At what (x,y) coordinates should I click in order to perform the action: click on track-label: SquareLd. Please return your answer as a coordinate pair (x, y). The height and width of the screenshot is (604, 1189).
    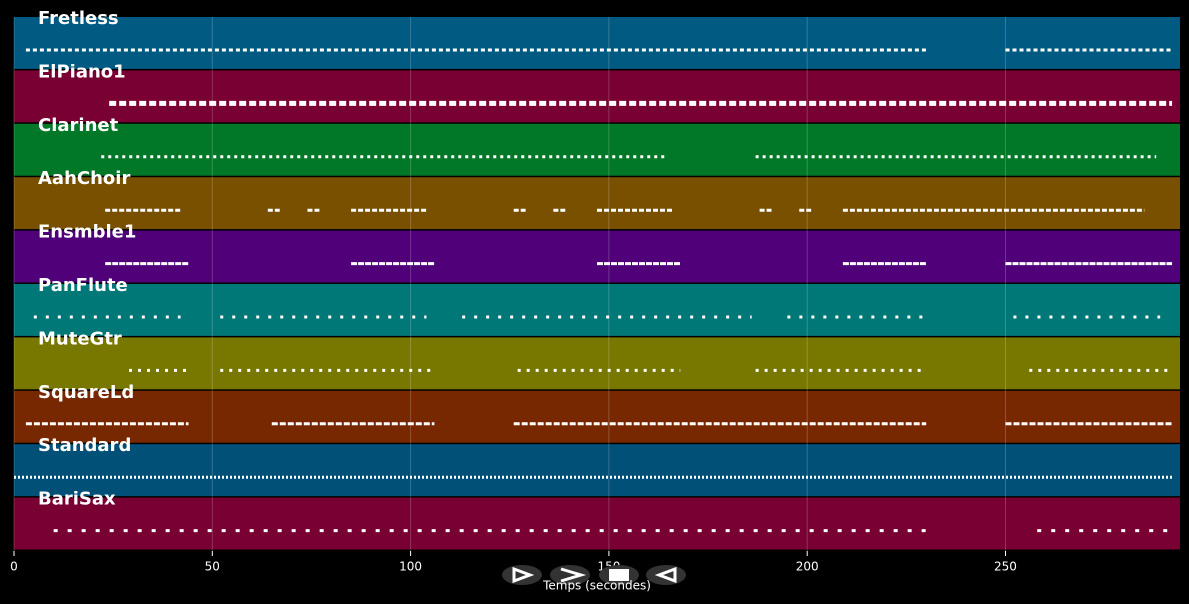
    Looking at the image, I should click on (86, 392).